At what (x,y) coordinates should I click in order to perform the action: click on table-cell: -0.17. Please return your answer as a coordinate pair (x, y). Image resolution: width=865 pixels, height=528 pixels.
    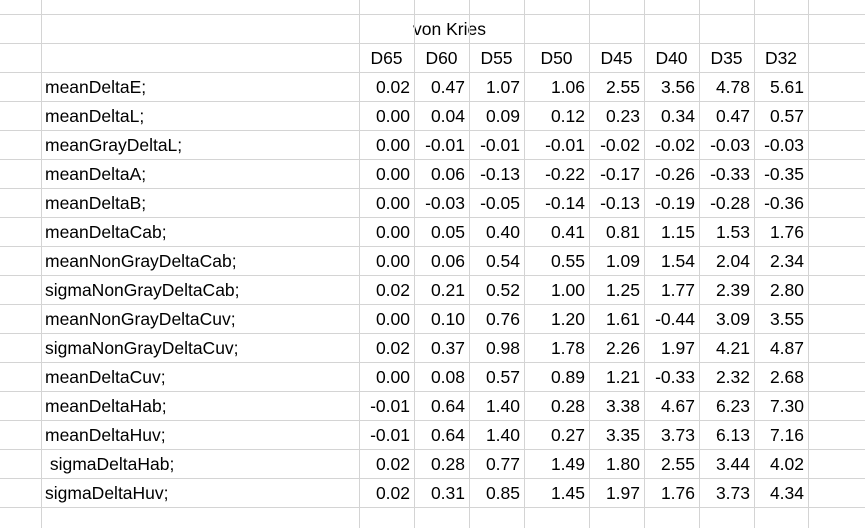
    Looking at the image, I should click on (620, 174).